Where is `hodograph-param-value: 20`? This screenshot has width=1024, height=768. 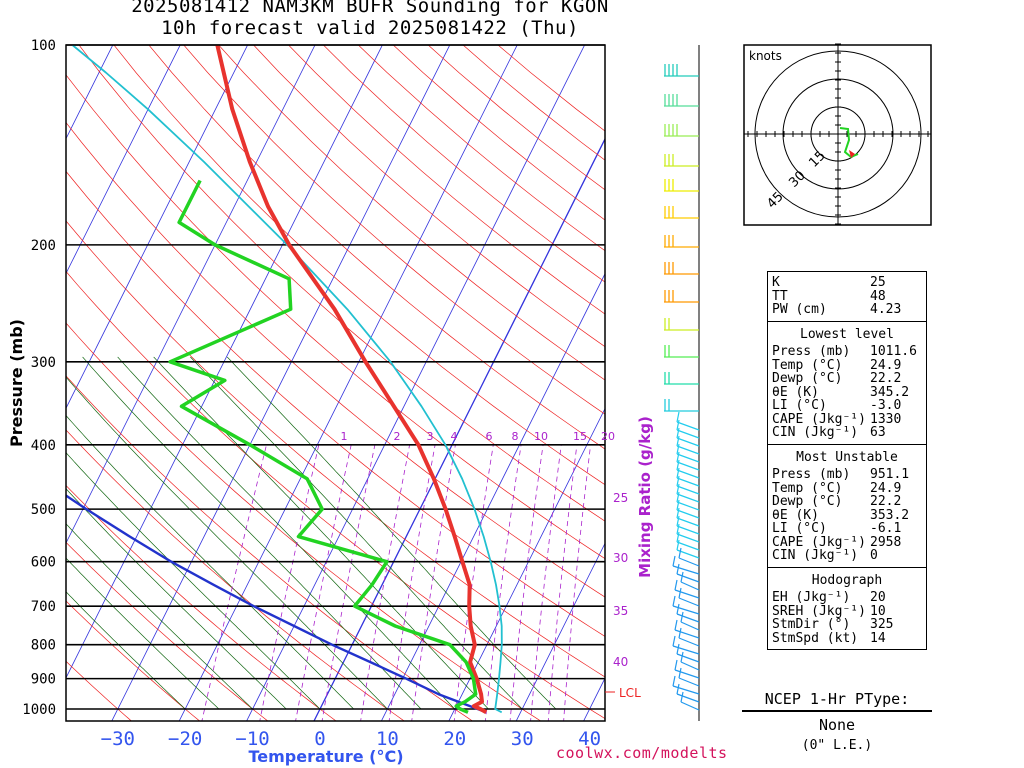 hodograph-param-value: 20 is located at coordinates (878, 597).